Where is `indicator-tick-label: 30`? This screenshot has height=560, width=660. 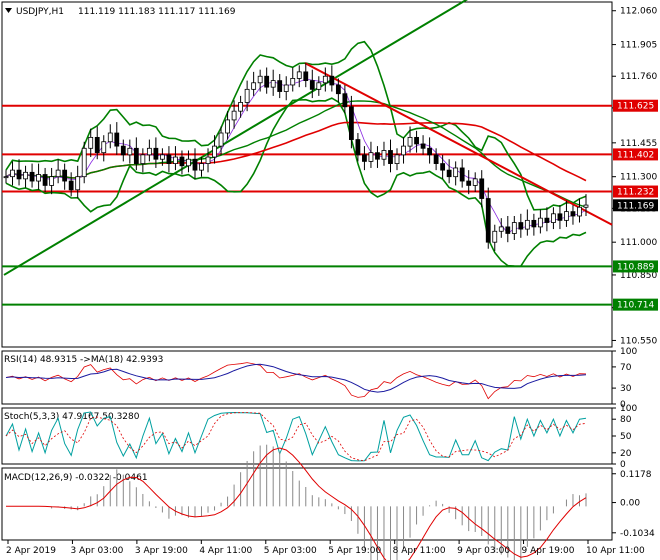 indicator-tick-label: 30 is located at coordinates (626, 389).